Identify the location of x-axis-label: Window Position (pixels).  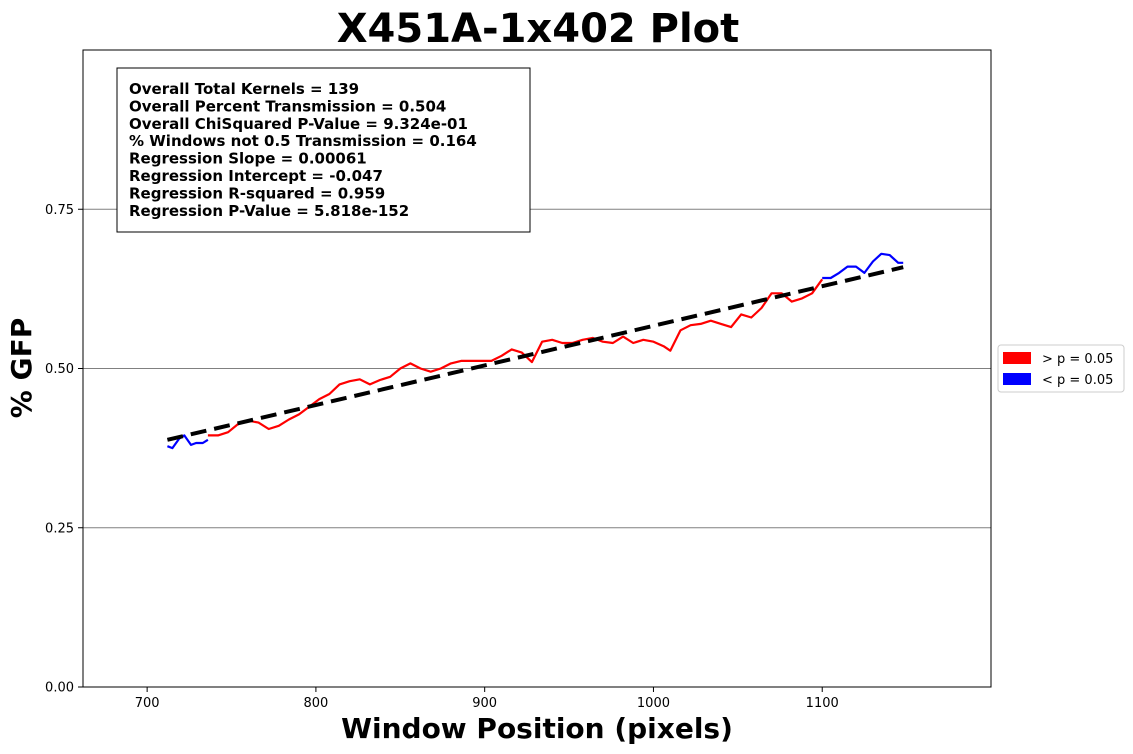
(537, 728).